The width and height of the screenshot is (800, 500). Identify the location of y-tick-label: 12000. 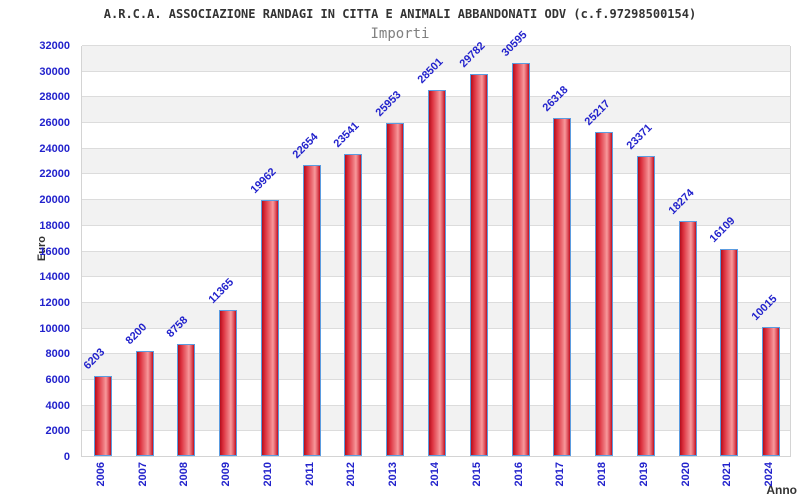
(54, 302).